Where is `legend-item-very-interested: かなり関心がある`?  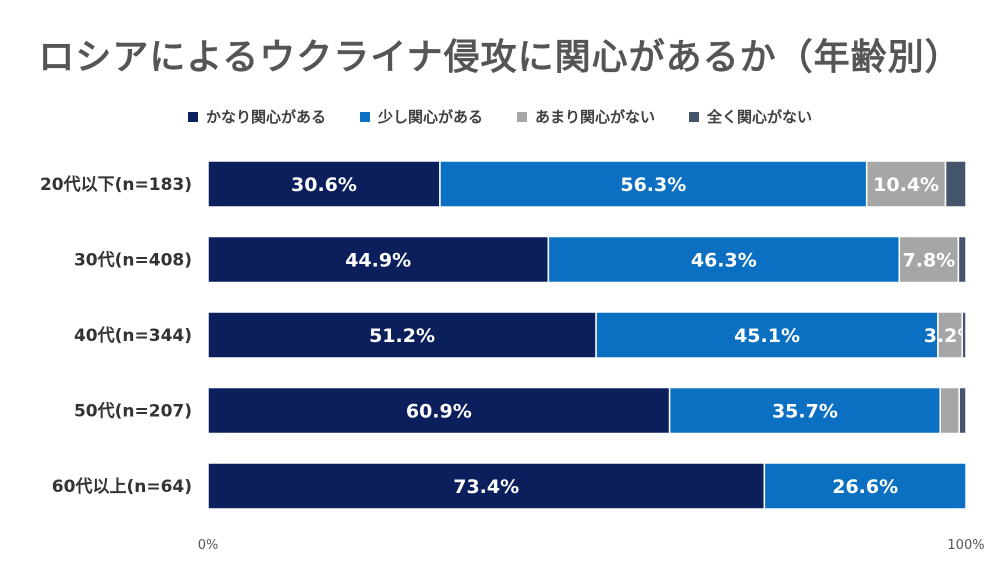 legend-item-very-interested: かなり関心がある is located at coordinates (256, 116).